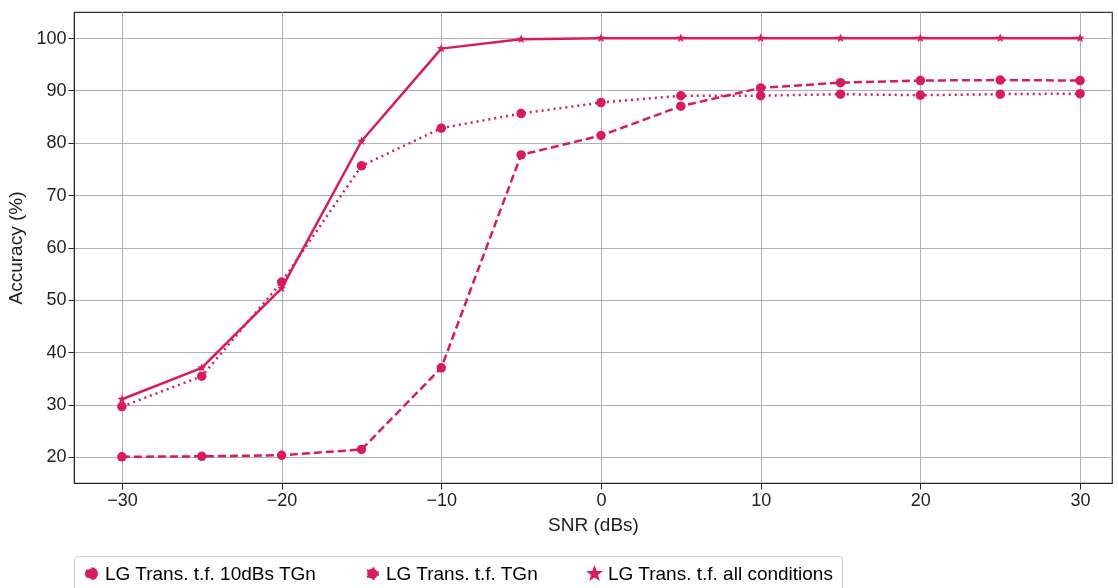  What do you see at coordinates (122, 499) in the screenshot?
I see `x-tick-label: −30` at bounding box center [122, 499].